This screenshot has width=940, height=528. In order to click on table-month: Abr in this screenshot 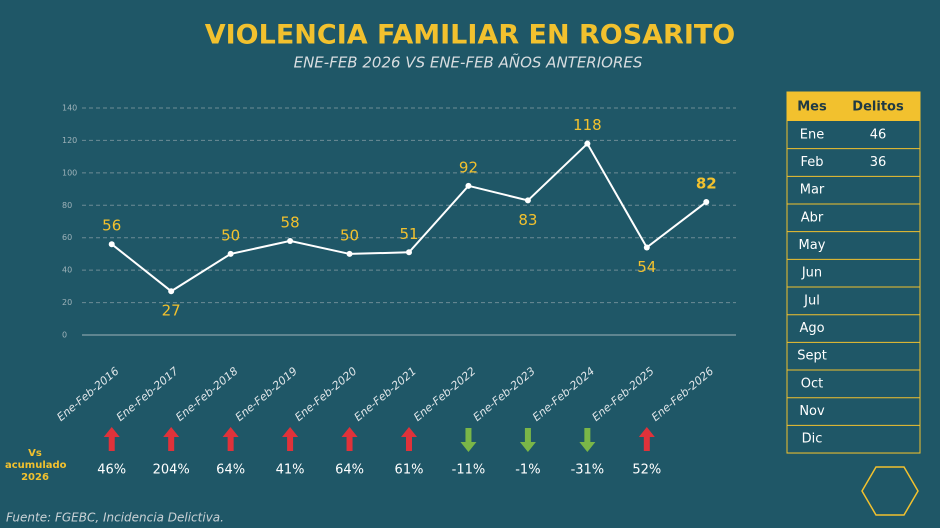, I will do `click(812, 217)`.